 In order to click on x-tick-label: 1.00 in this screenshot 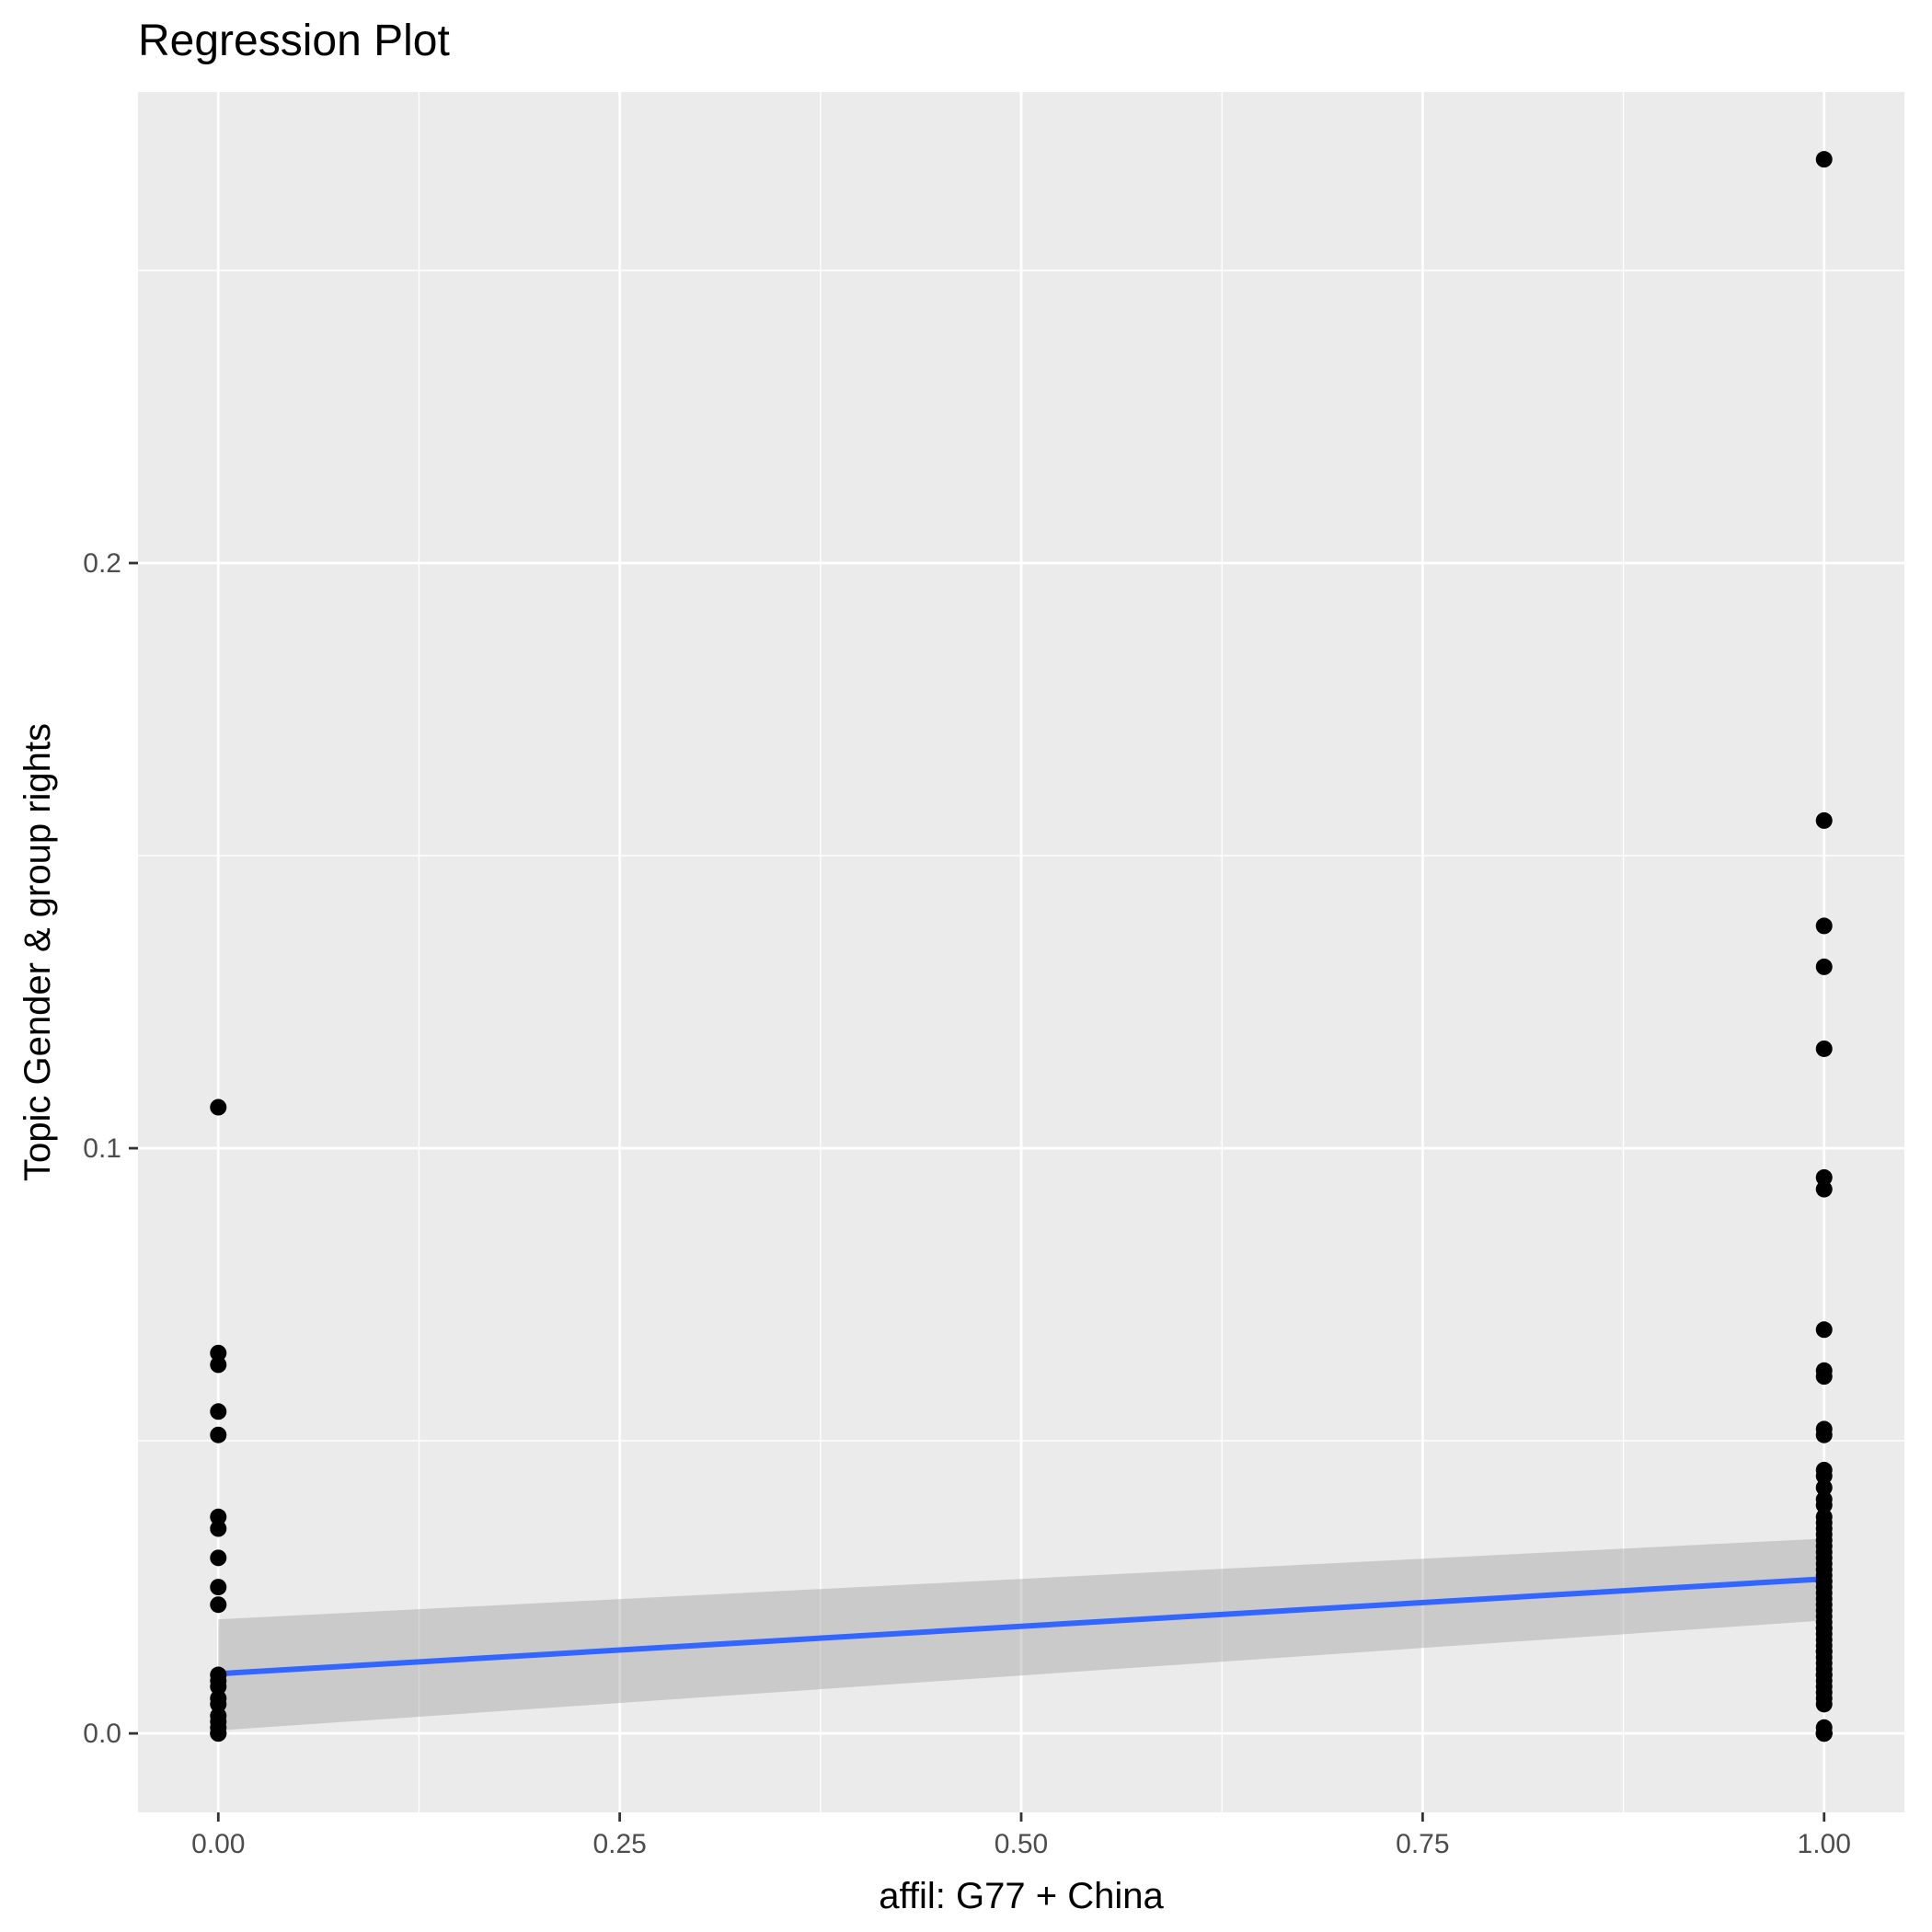, I will do `click(1824, 1844)`.